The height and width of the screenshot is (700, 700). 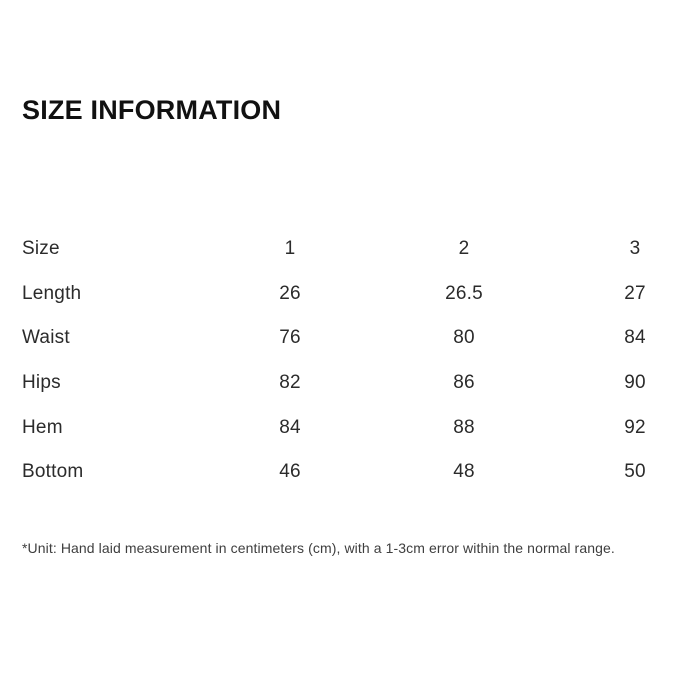 I want to click on table-cell-hem-3: 92, so click(x=635, y=427).